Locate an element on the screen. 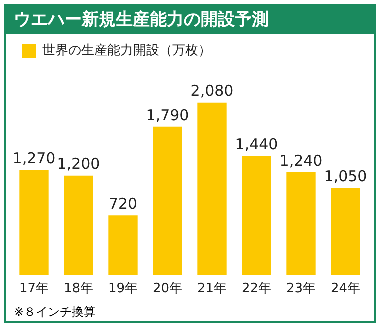 This screenshot has width=384, height=329. x-tick-label: 22年 is located at coordinates (257, 289).